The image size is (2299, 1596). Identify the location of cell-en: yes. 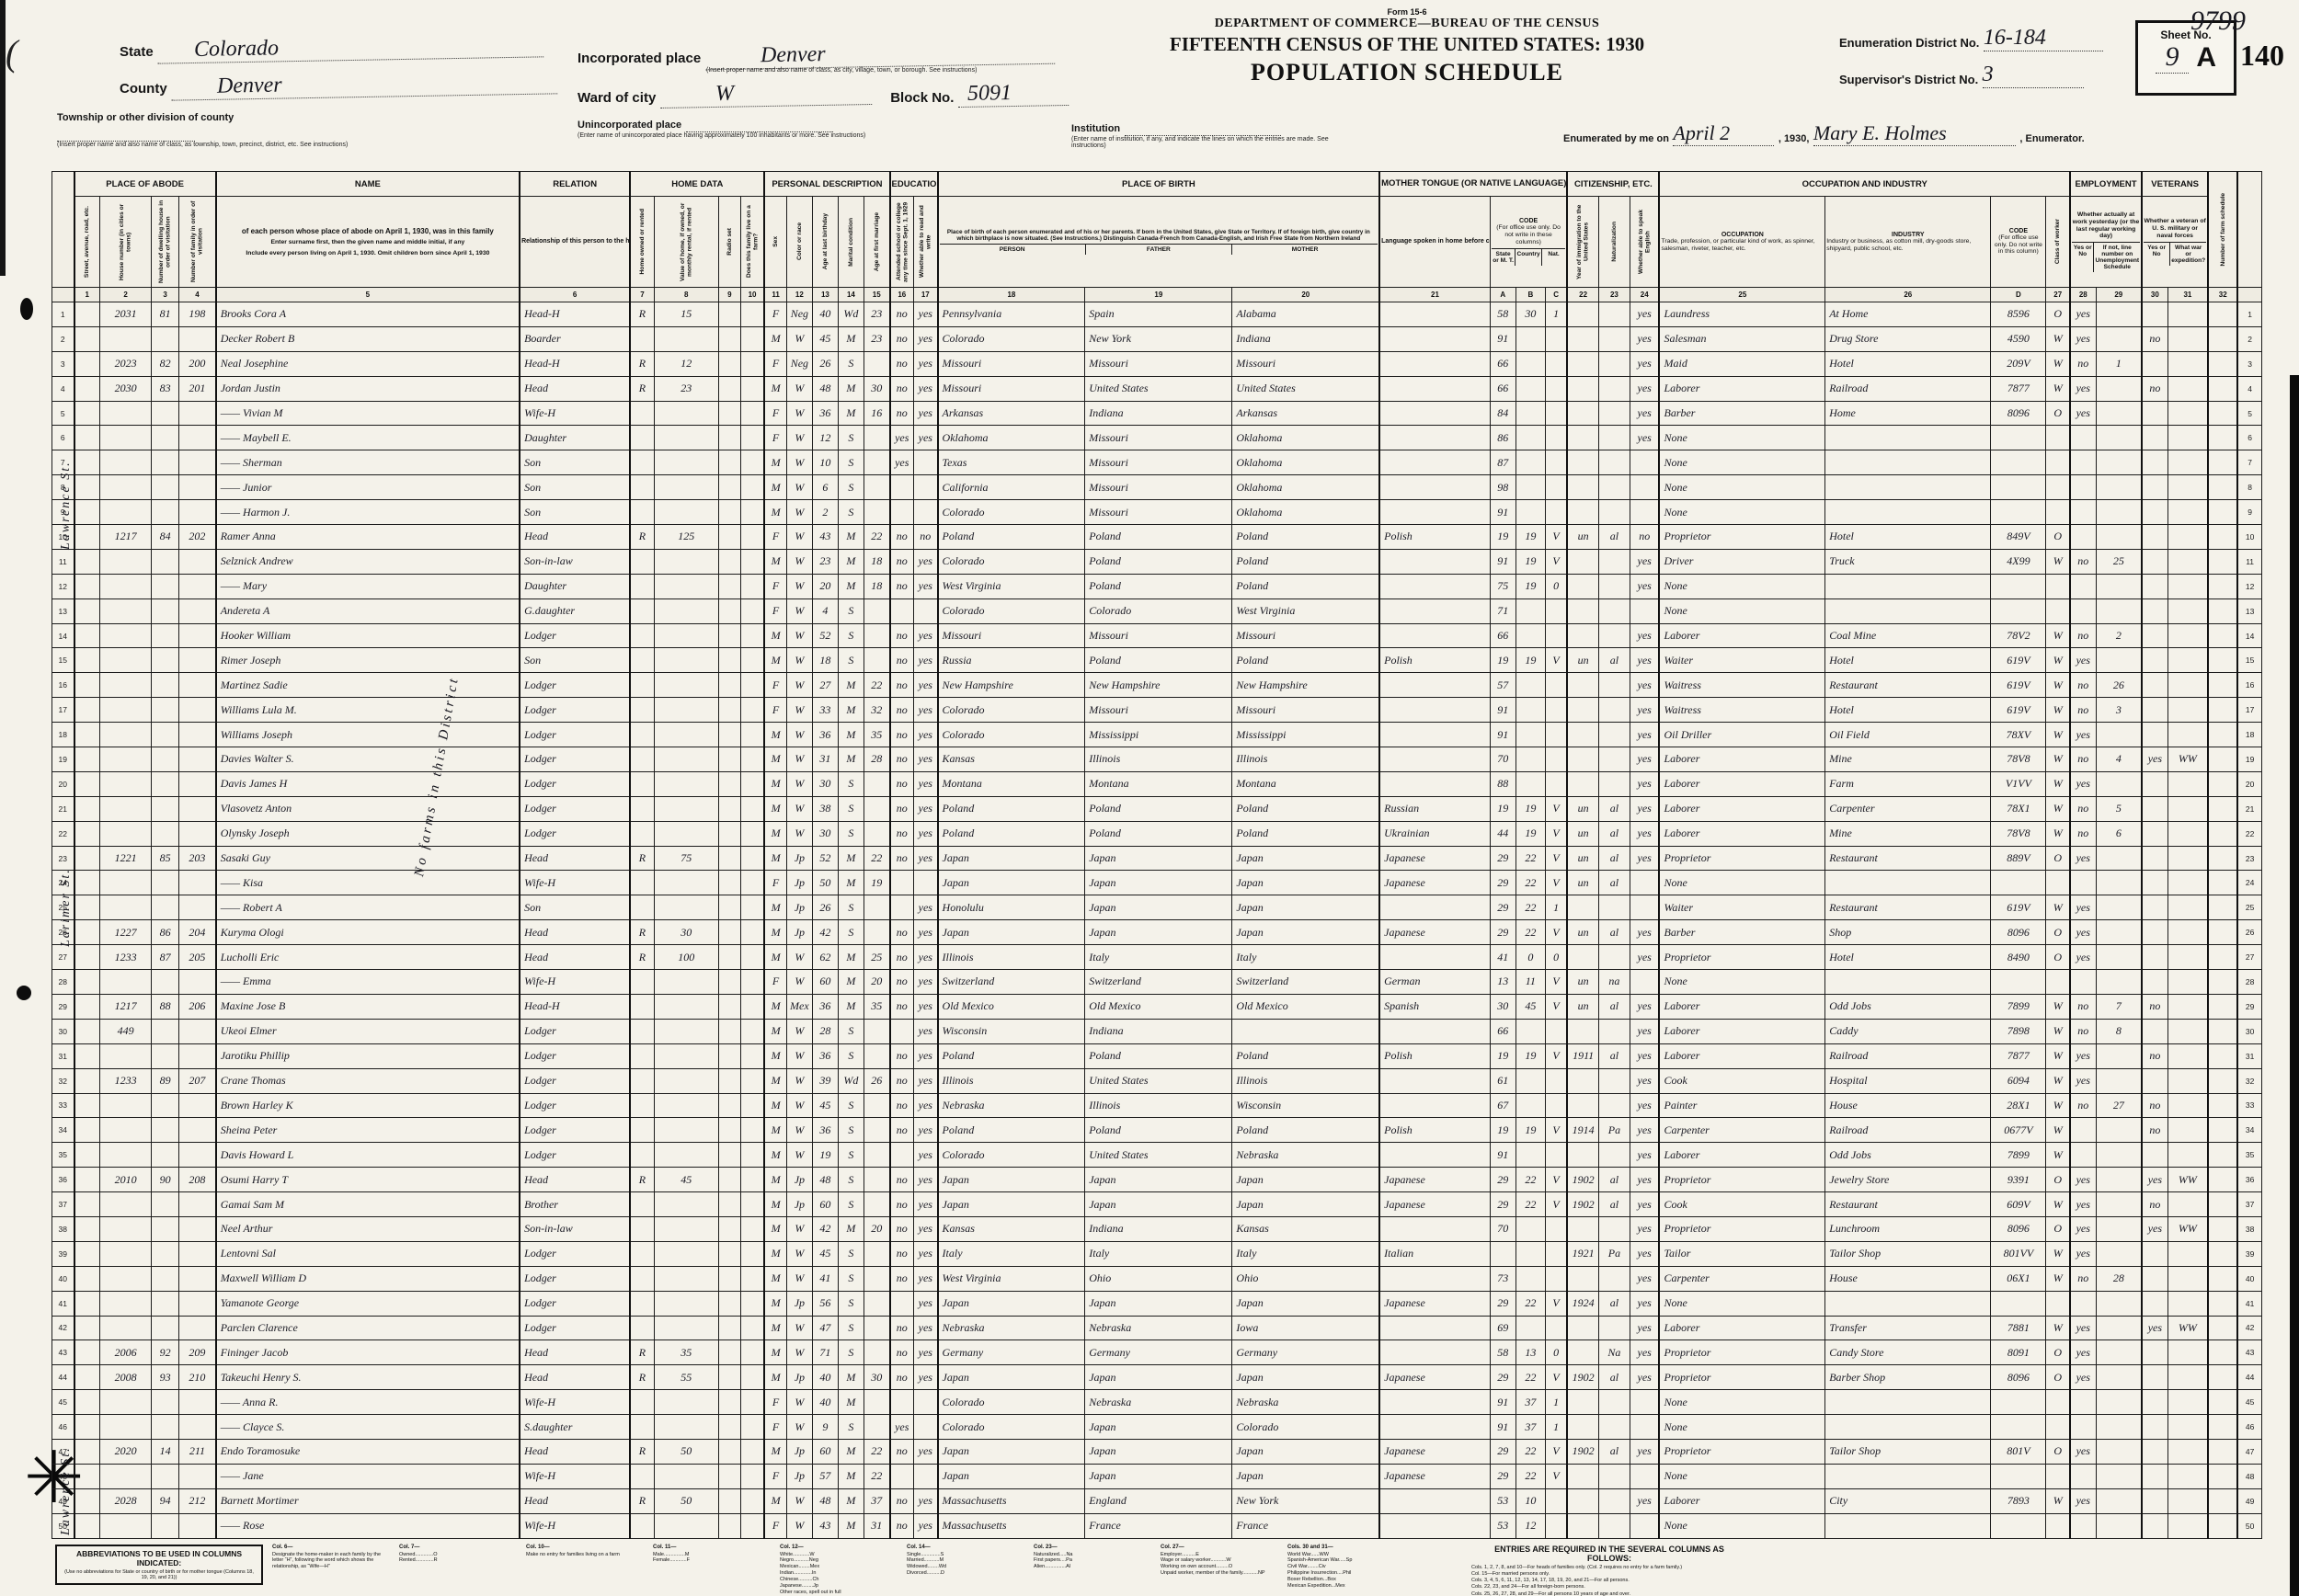
(1645, 710).